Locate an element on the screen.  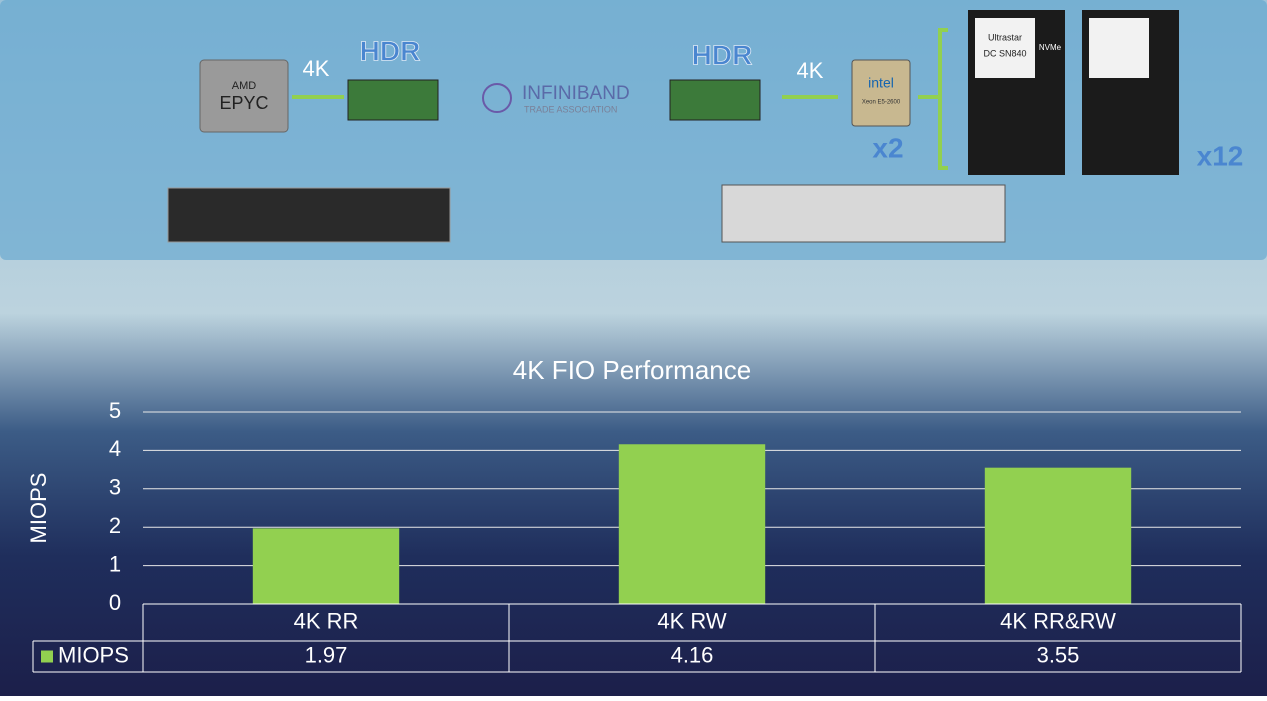
y-tick-label: 3 is located at coordinates (115, 487).